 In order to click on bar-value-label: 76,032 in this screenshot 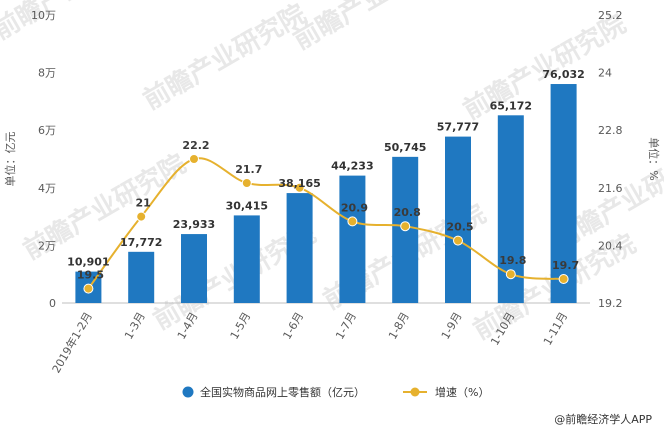, I will do `click(563, 74)`.